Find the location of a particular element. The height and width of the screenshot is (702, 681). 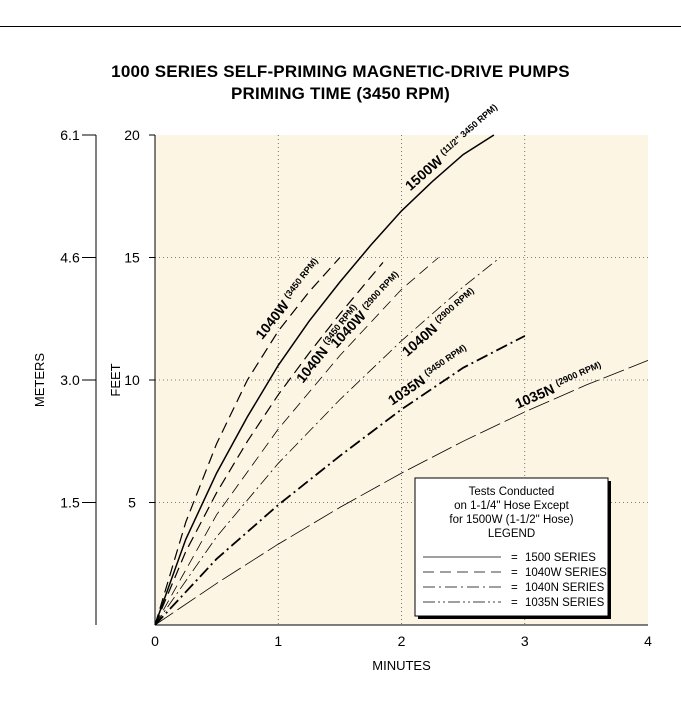

y-tick-label: 20 is located at coordinates (132, 135).